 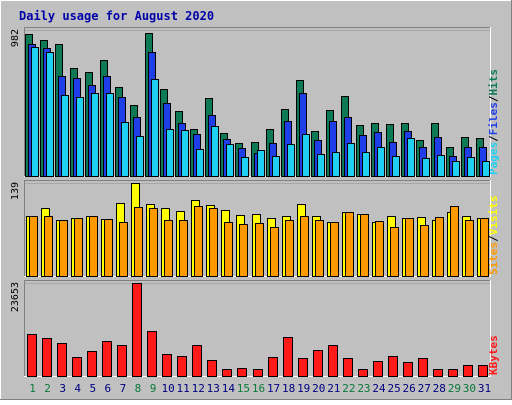 I want to click on x-tick-label-day-8: 8, so click(x=138, y=388).